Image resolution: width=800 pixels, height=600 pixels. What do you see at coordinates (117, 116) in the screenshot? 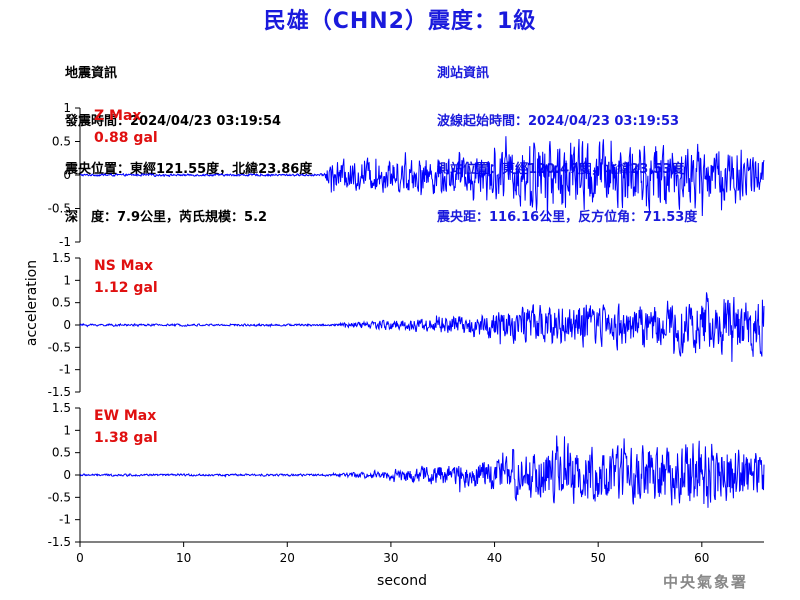
I see `max-label-z: Z Max` at bounding box center [117, 116].